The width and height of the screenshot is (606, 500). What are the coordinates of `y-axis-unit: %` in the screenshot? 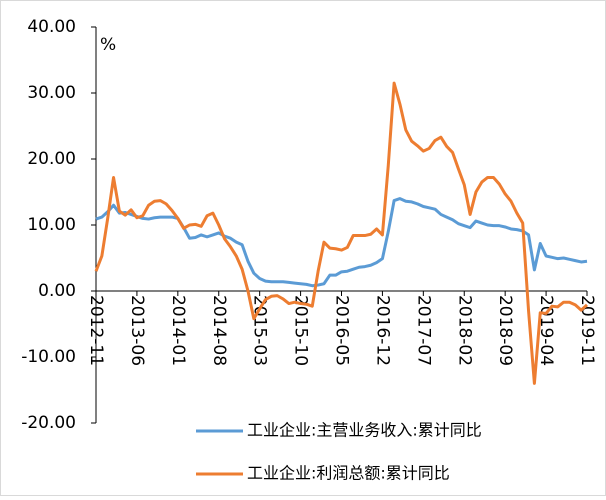 It's located at (108, 45).